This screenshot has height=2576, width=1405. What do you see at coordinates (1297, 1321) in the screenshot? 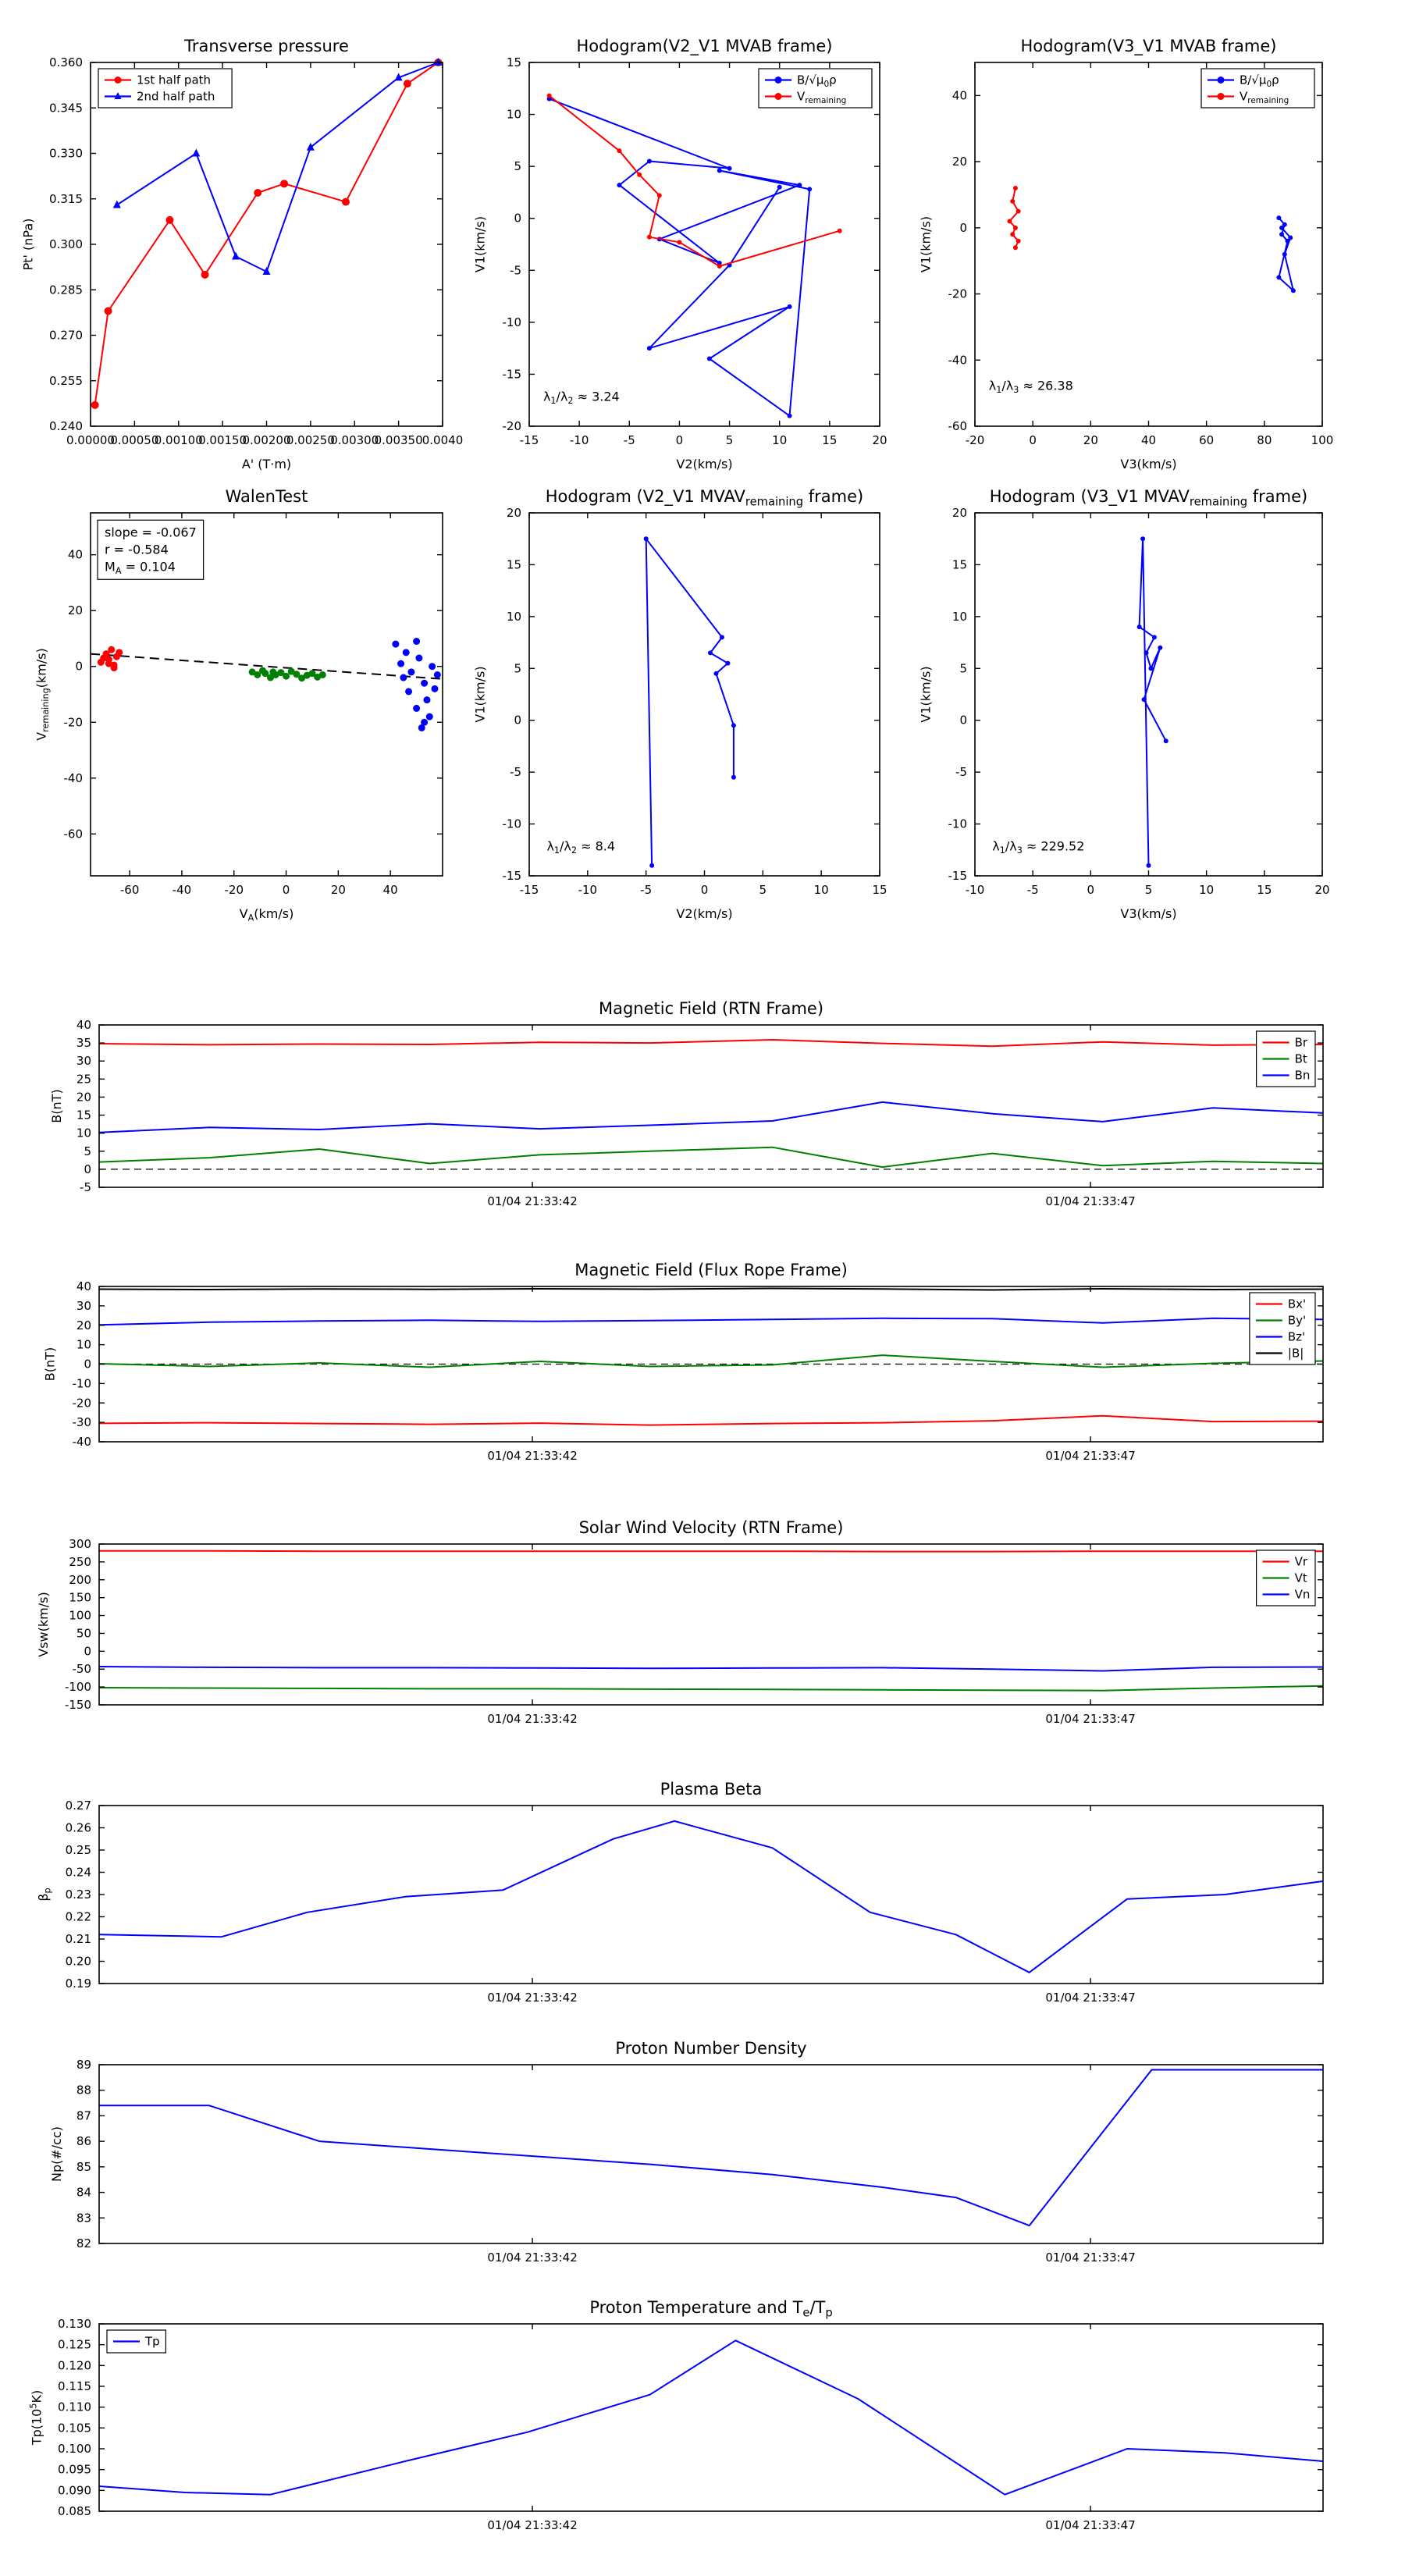
I see `svg-text: By'` at bounding box center [1297, 1321].